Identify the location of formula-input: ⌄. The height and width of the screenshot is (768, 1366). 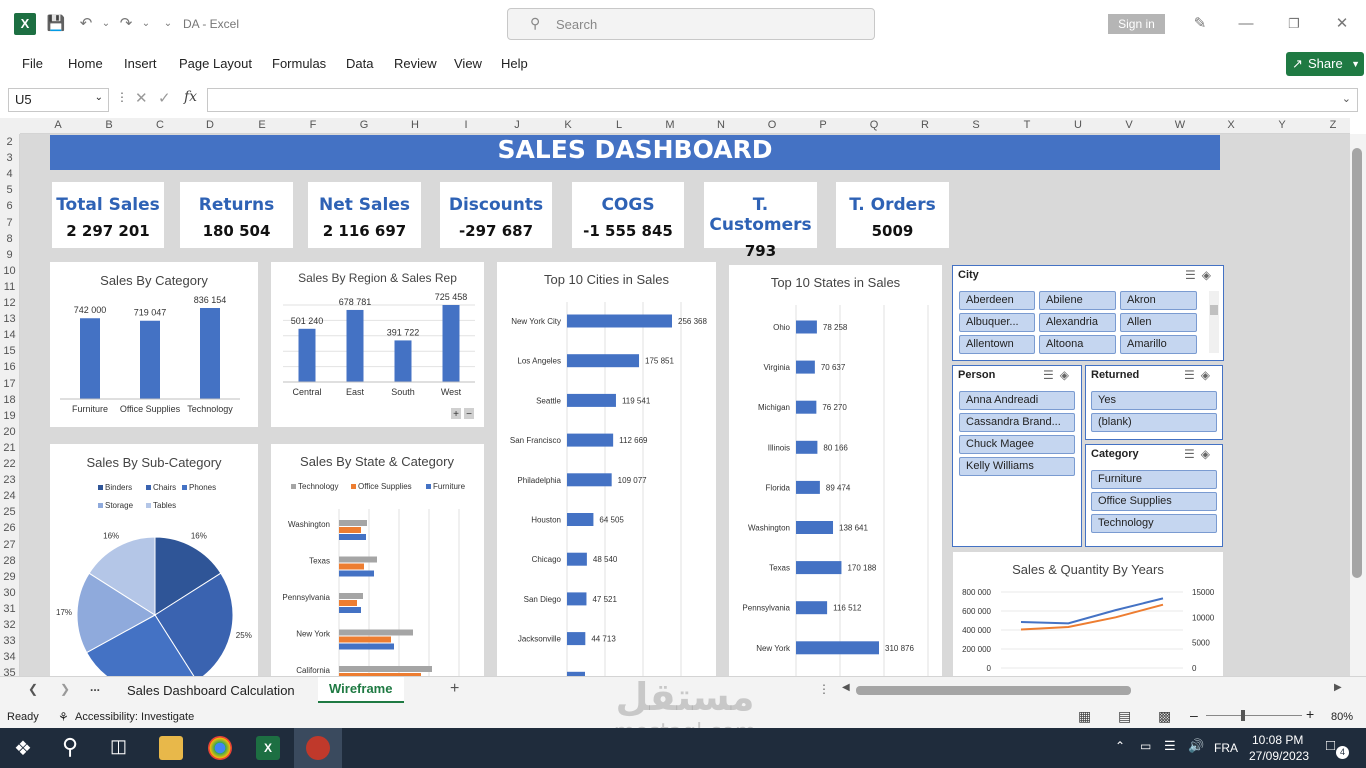
(782, 100).